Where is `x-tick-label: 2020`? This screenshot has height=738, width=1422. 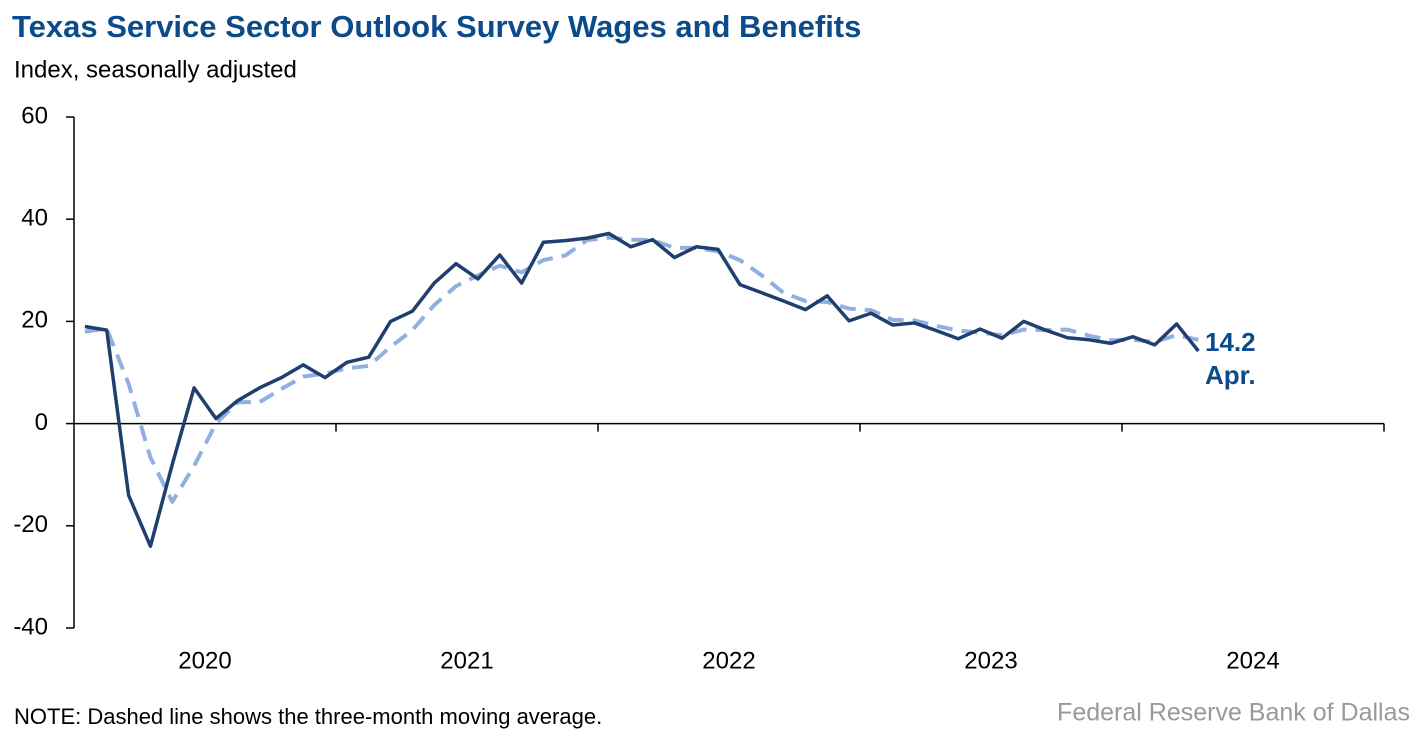 x-tick-label: 2020 is located at coordinates (204, 660).